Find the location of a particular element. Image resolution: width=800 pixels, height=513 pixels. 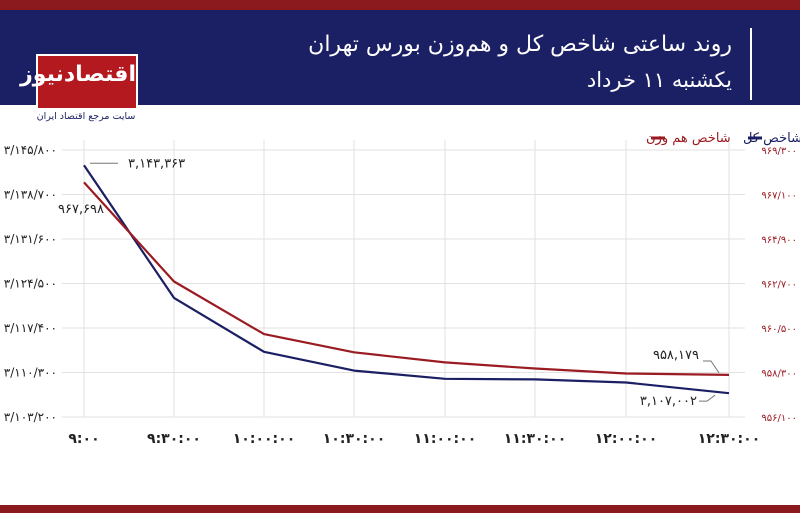

right-tick-label: ۹۵۶/۱۰۰ is located at coordinates (779, 418).